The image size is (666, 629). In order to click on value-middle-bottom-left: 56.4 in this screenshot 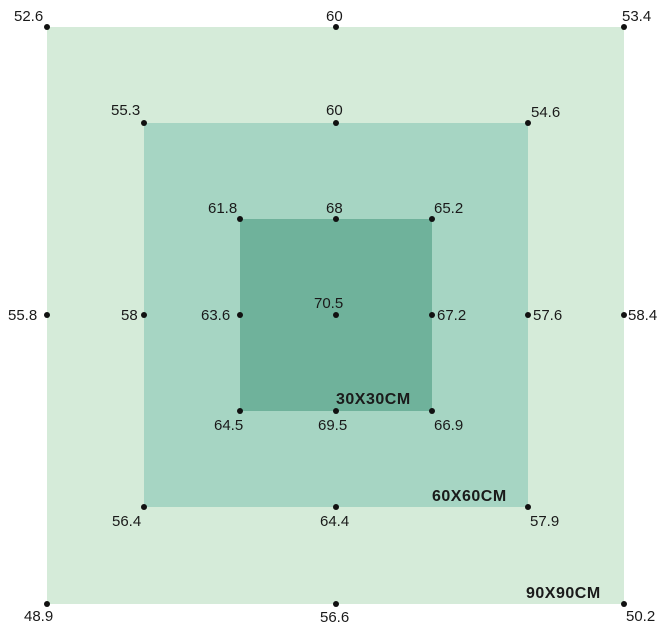, I will do `click(126, 521)`.